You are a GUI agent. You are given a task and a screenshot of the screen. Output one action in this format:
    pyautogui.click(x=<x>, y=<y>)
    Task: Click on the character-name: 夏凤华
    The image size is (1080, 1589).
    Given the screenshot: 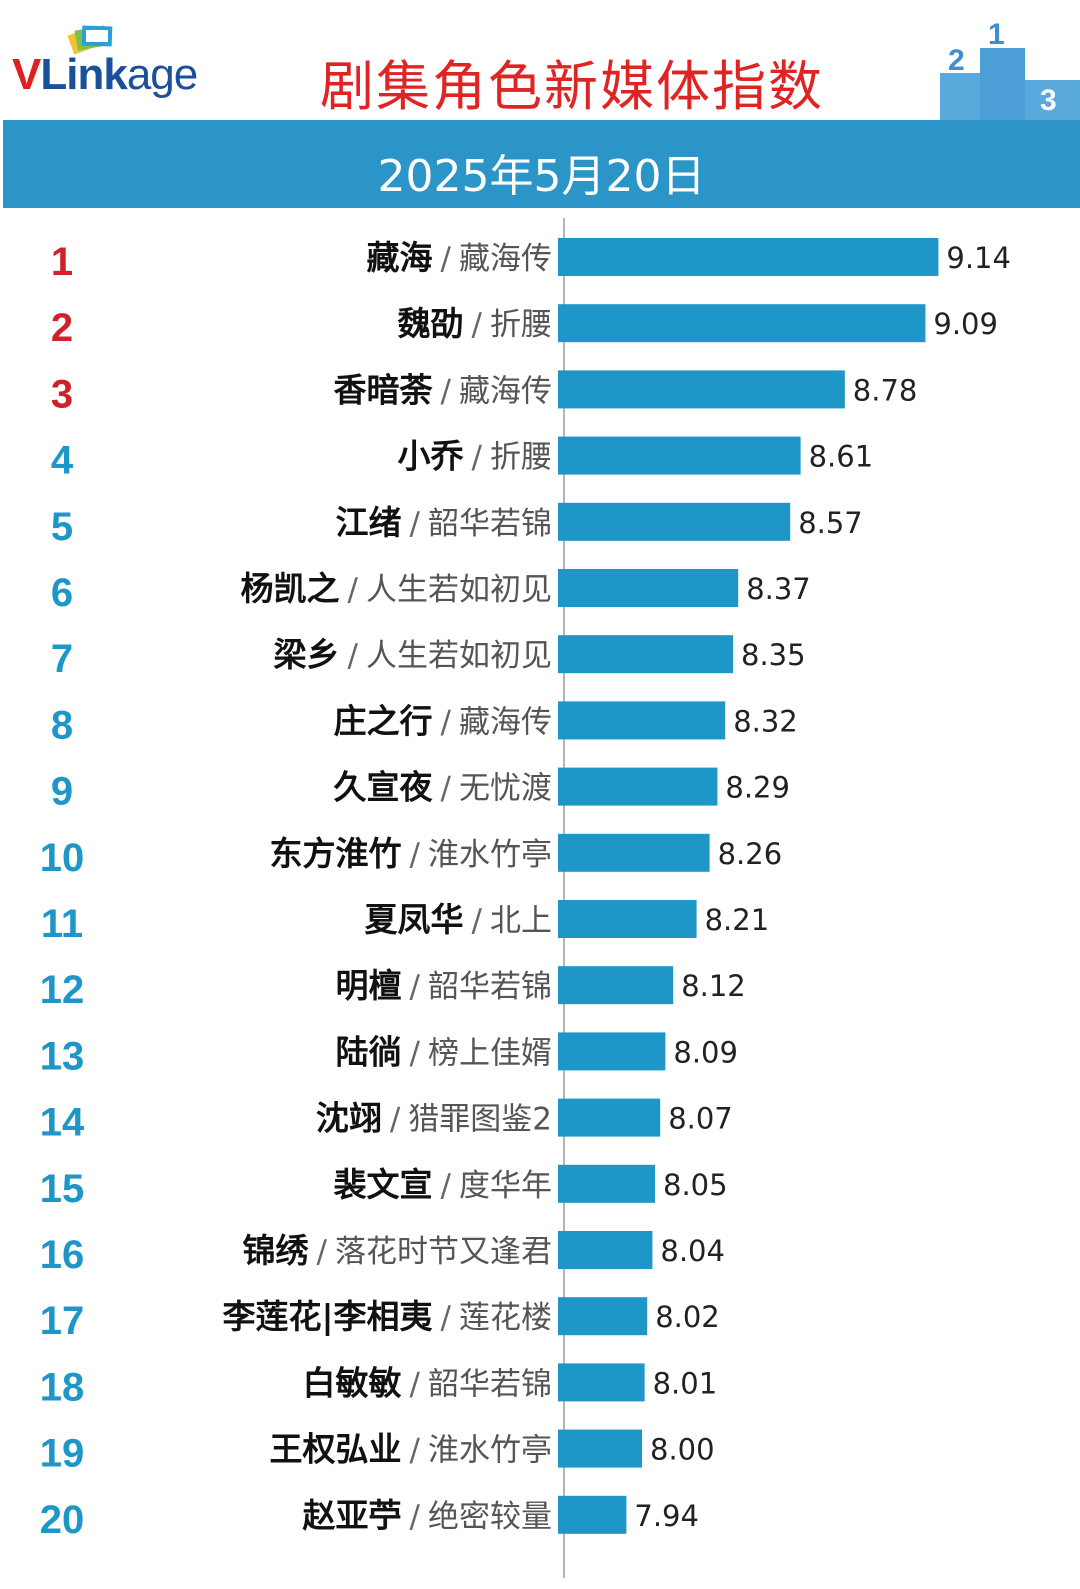 What is the action you would take?
    pyautogui.click(x=414, y=919)
    